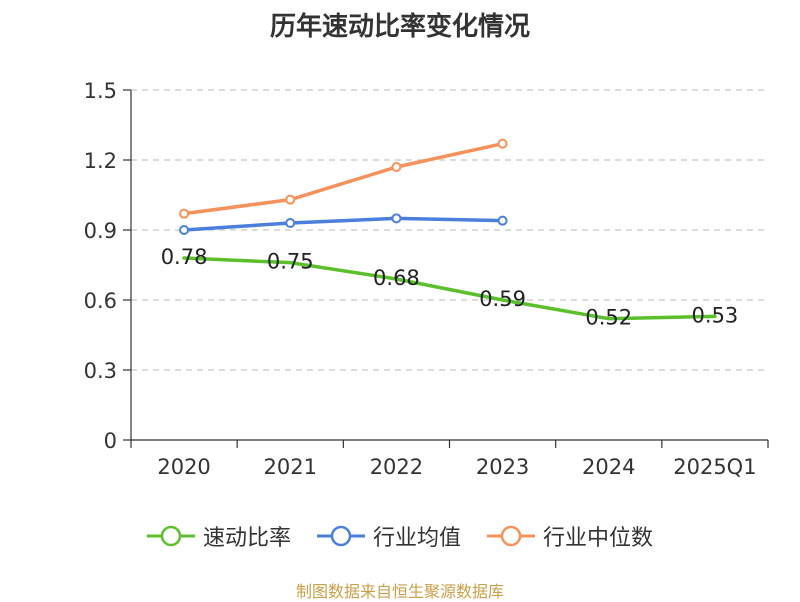  Describe the element at coordinates (290, 262) in the screenshot. I see `data-label: 0.75` at that location.